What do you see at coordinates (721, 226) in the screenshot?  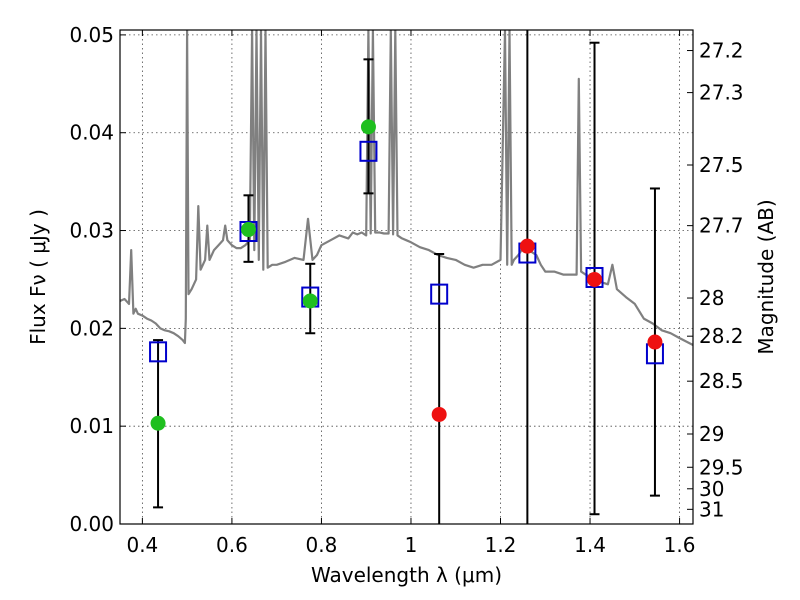 I see `right-tick-label: 27.7` at bounding box center [721, 226].